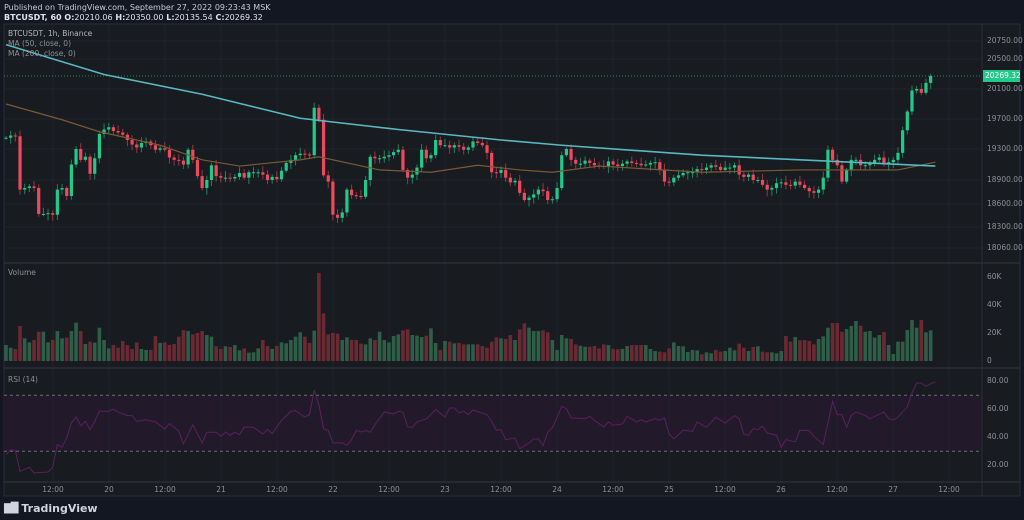  Describe the element at coordinates (40, 43) in the screenshot. I see `legend-ma50: MA (50, close, 0)` at that location.